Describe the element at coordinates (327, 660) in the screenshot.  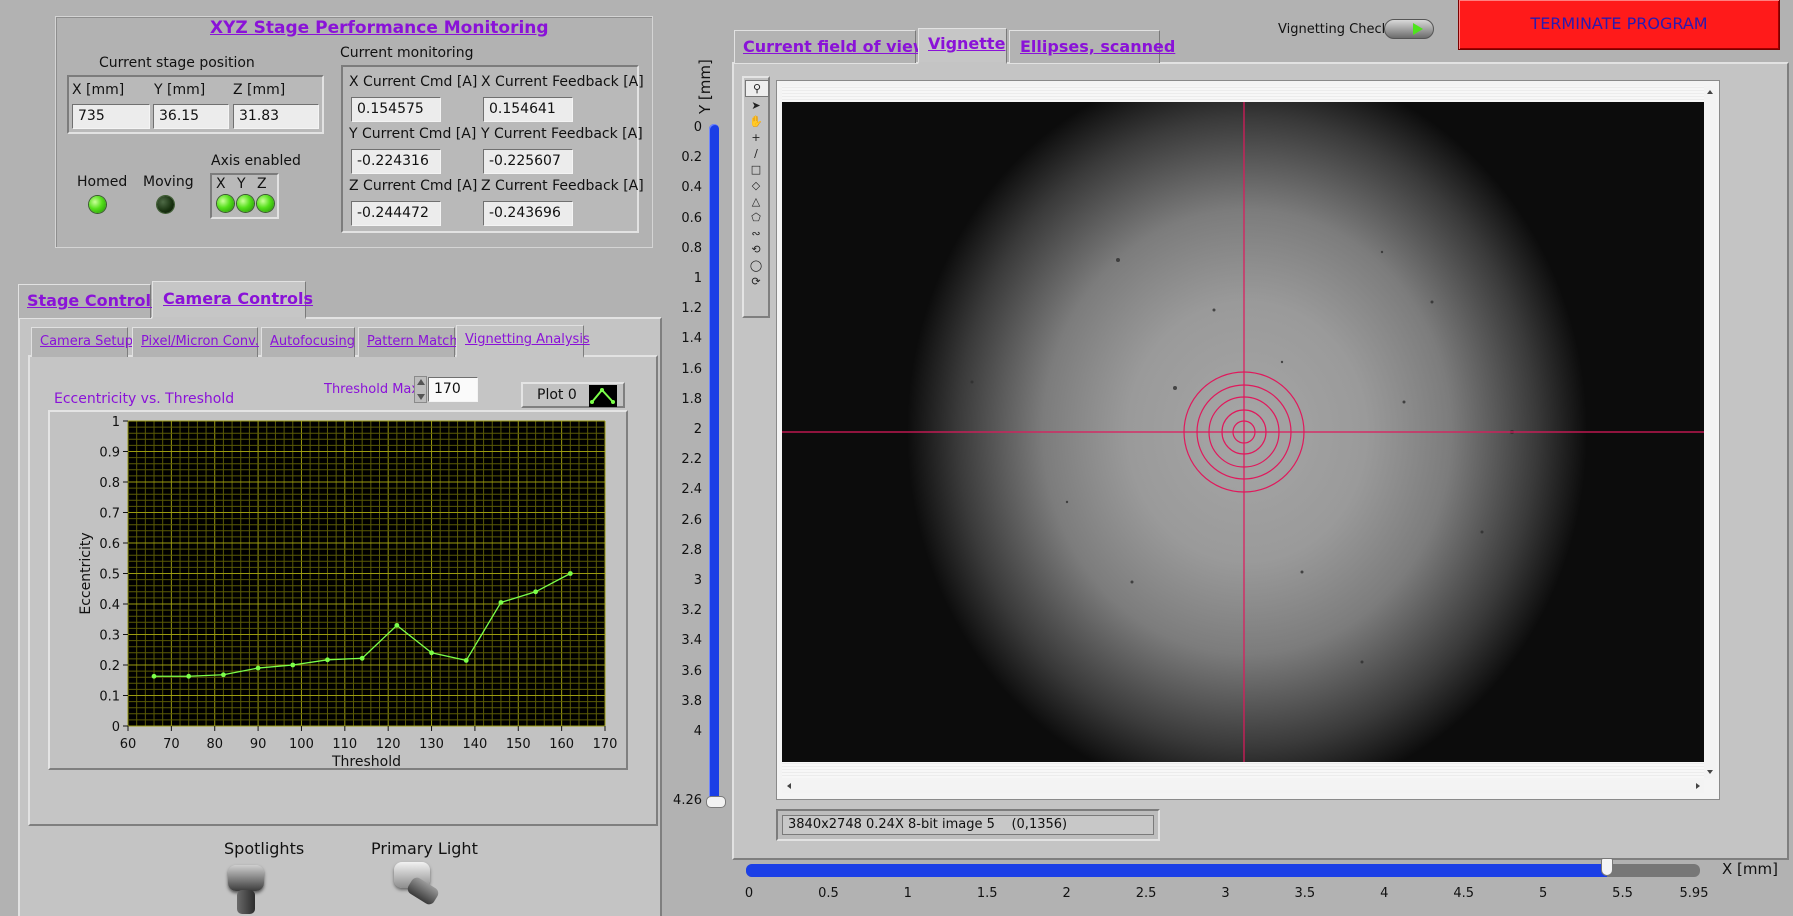
I see `data-point` at that location.